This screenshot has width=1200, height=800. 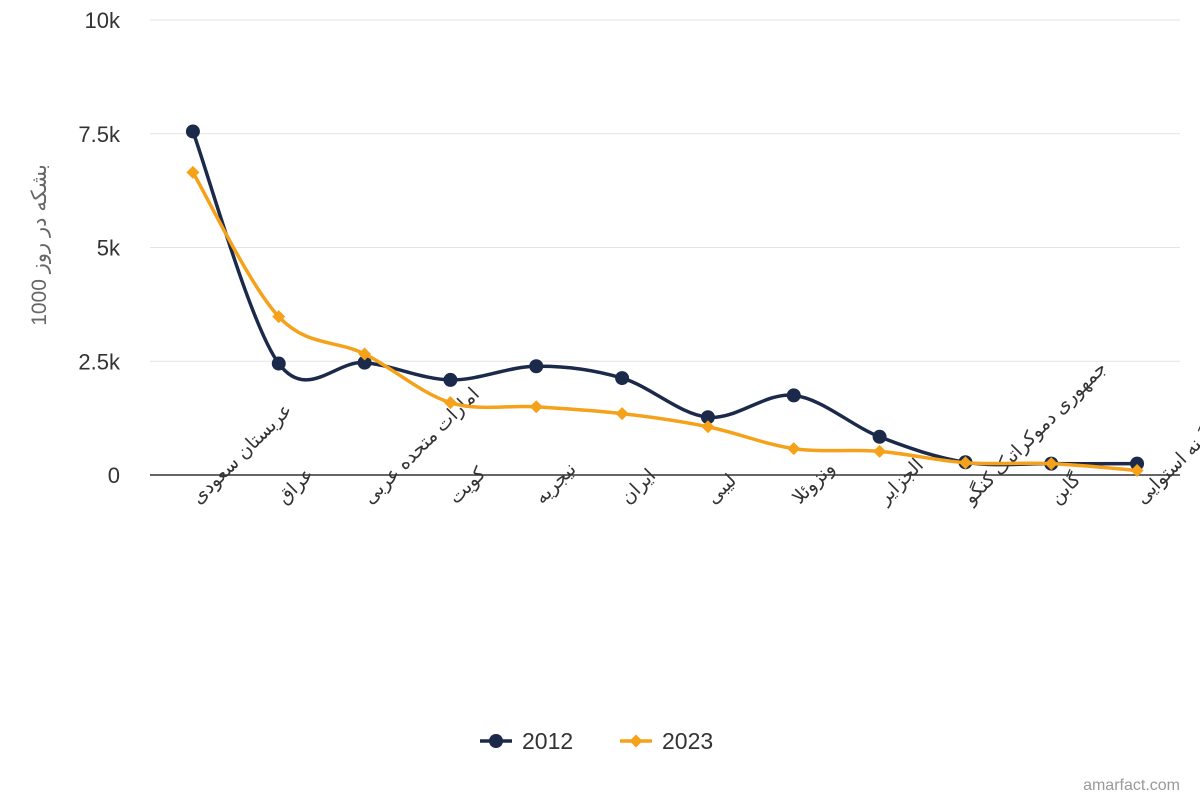 I want to click on x-tick-label: جمهوری دموکراتیک کنگو, so click(x=1034, y=432).